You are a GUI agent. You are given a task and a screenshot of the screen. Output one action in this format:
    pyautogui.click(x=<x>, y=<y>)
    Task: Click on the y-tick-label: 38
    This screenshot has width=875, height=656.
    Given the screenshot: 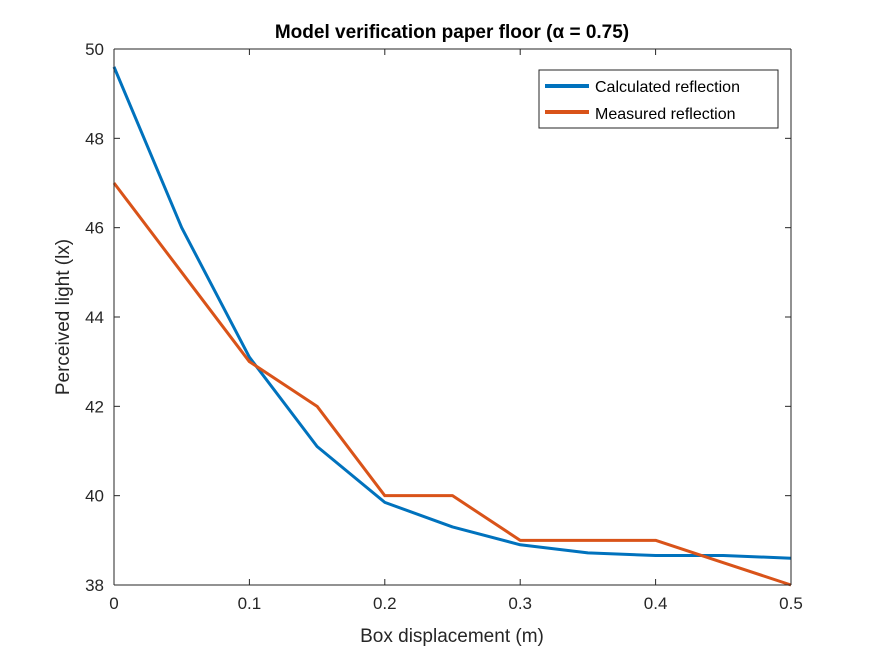 What is the action you would take?
    pyautogui.click(x=94, y=585)
    